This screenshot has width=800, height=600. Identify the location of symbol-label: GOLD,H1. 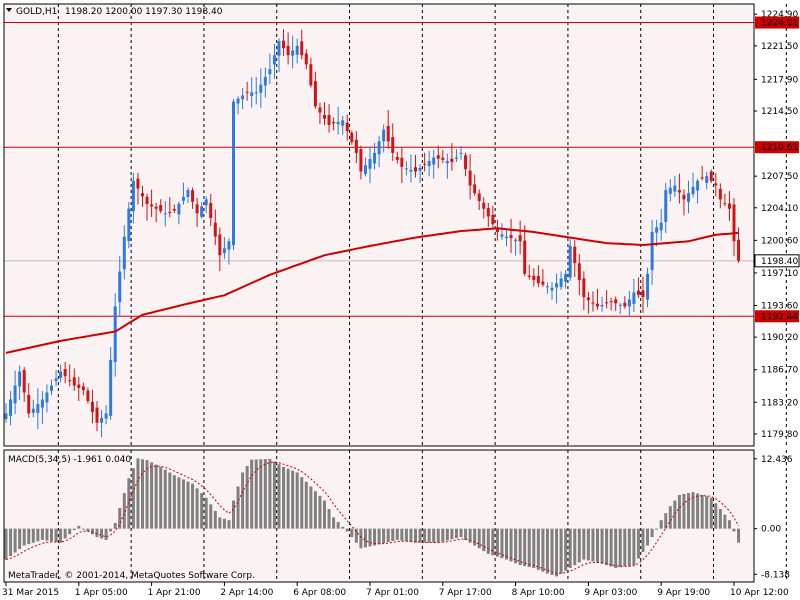
(36, 12).